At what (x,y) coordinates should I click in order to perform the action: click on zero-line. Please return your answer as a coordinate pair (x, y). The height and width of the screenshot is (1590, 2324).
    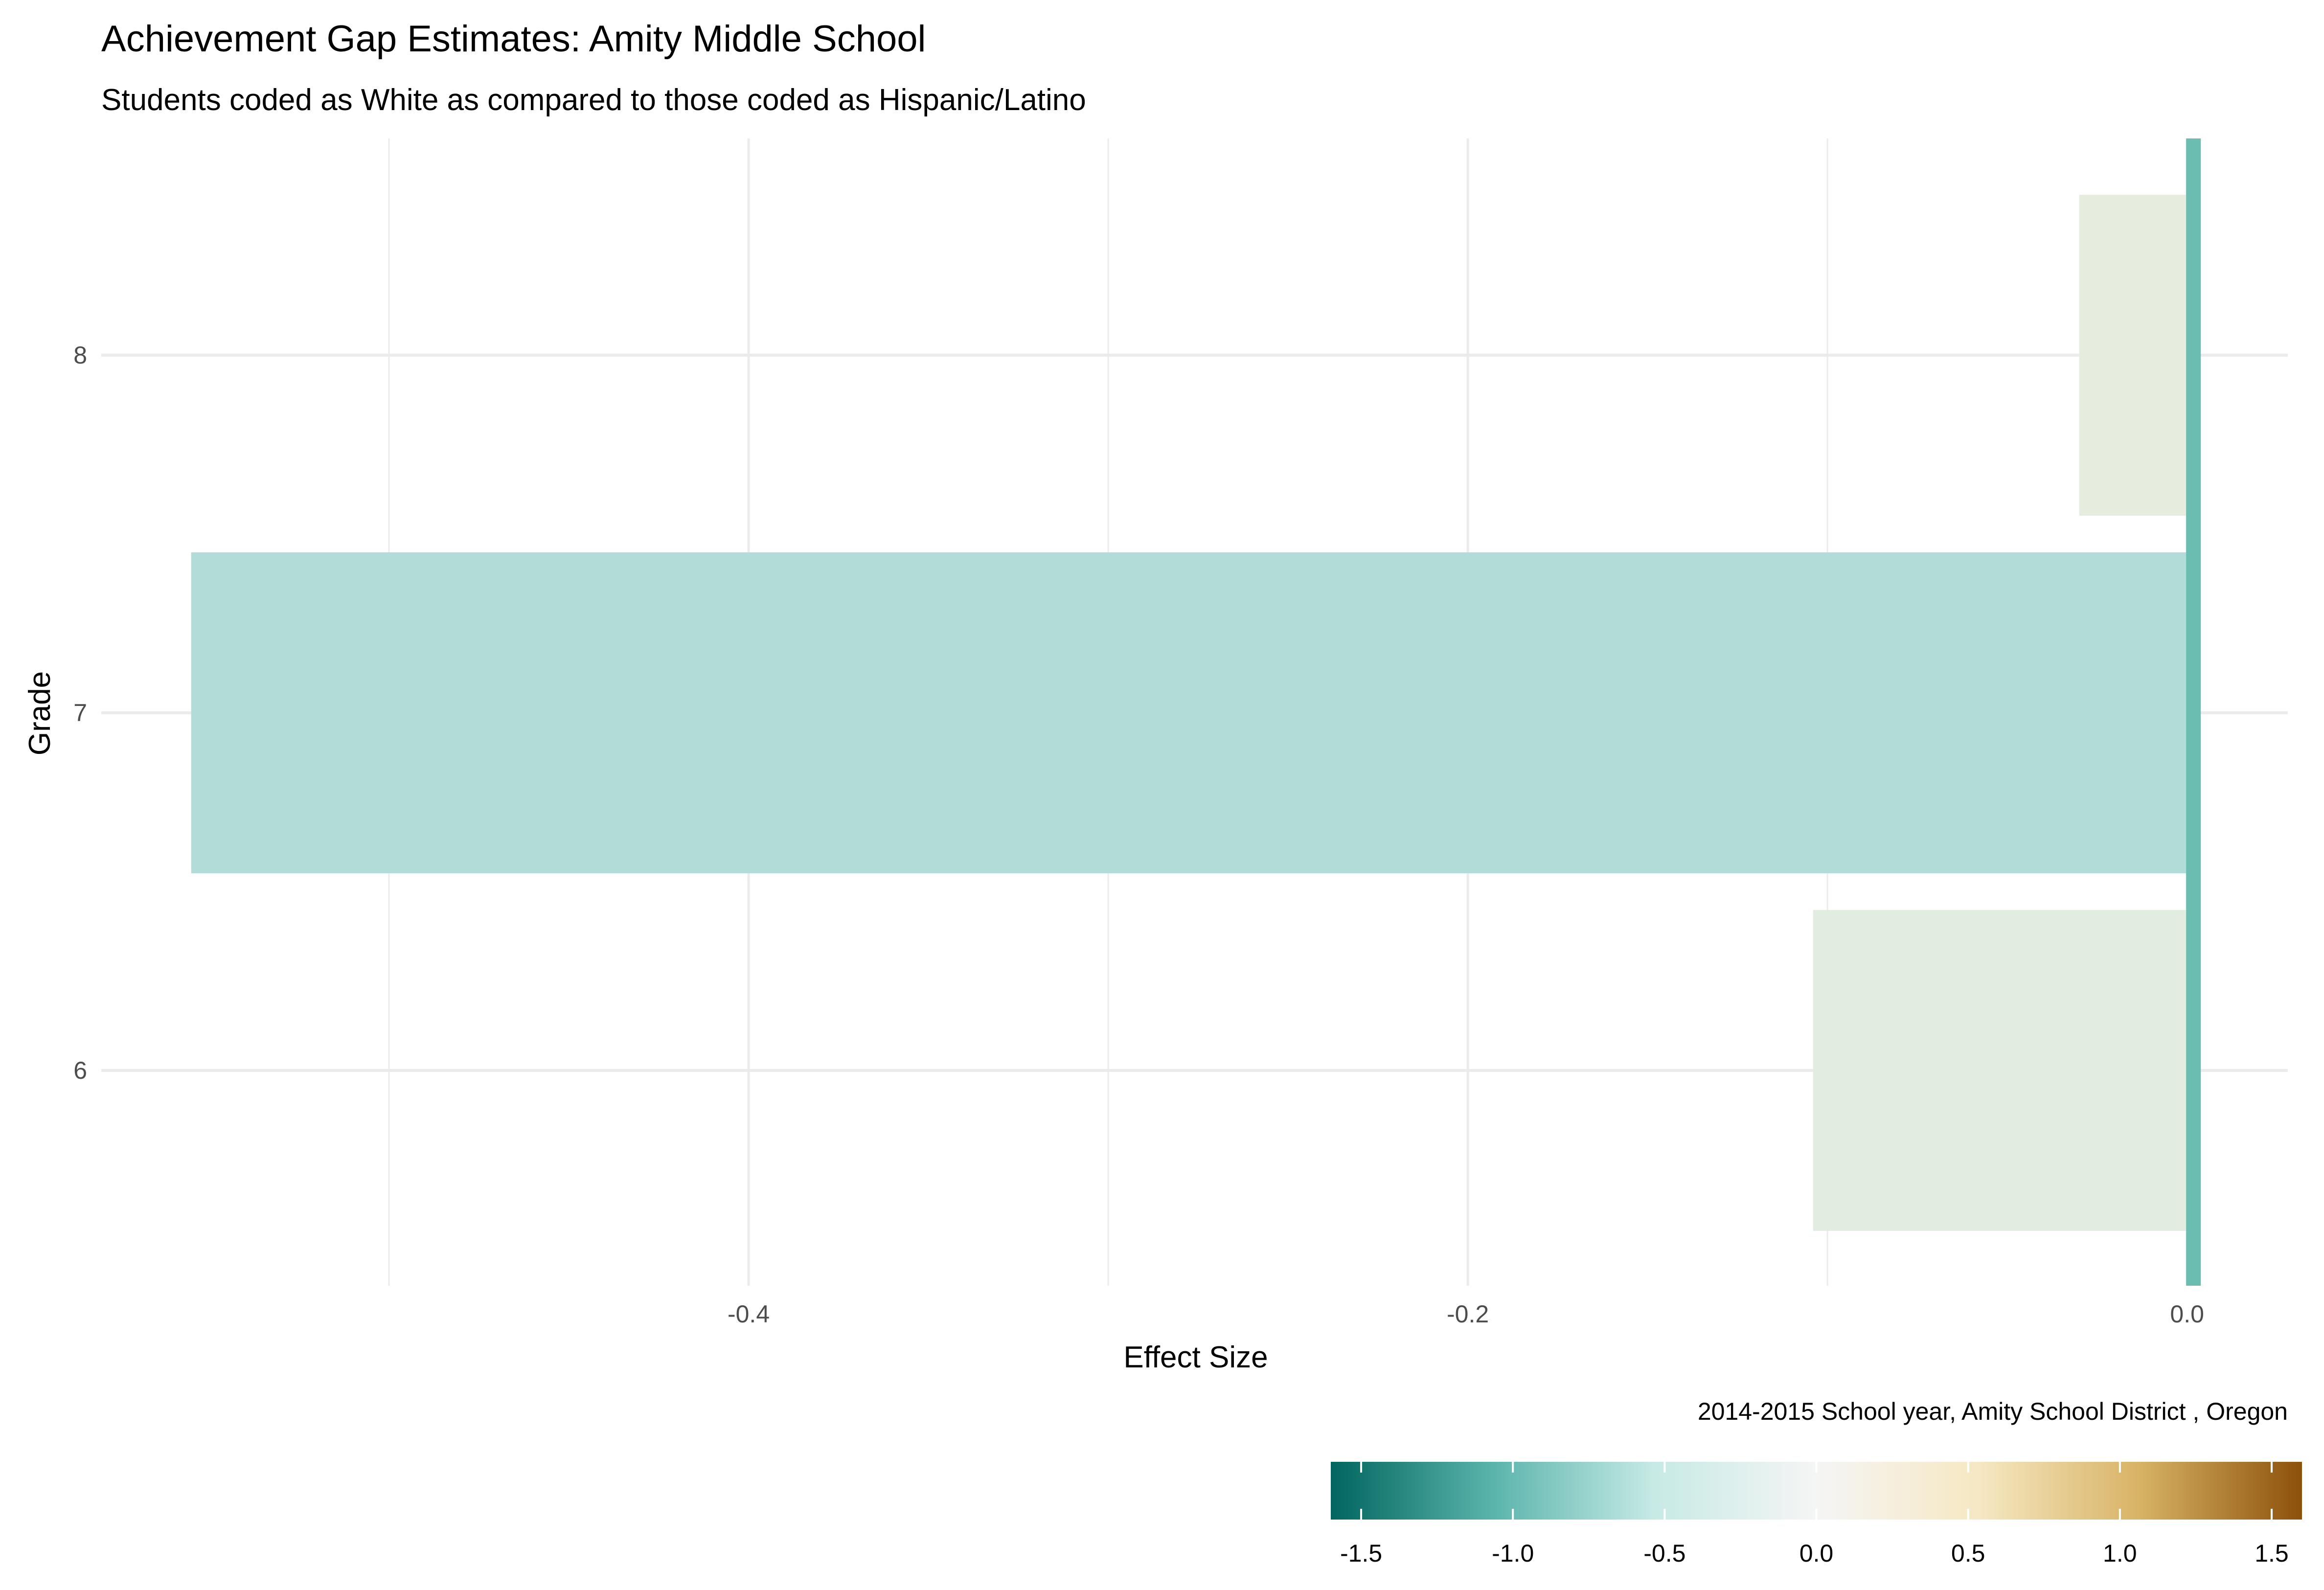
    Looking at the image, I should click on (2194, 712).